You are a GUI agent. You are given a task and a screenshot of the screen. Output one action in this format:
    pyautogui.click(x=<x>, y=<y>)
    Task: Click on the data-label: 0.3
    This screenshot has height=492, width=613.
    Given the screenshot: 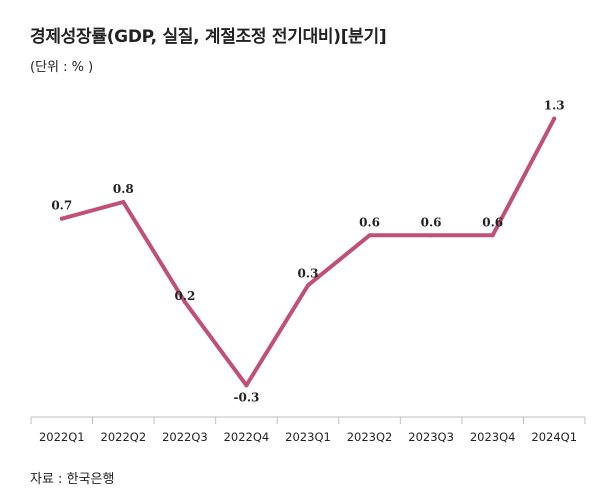 What is the action you would take?
    pyautogui.click(x=308, y=273)
    